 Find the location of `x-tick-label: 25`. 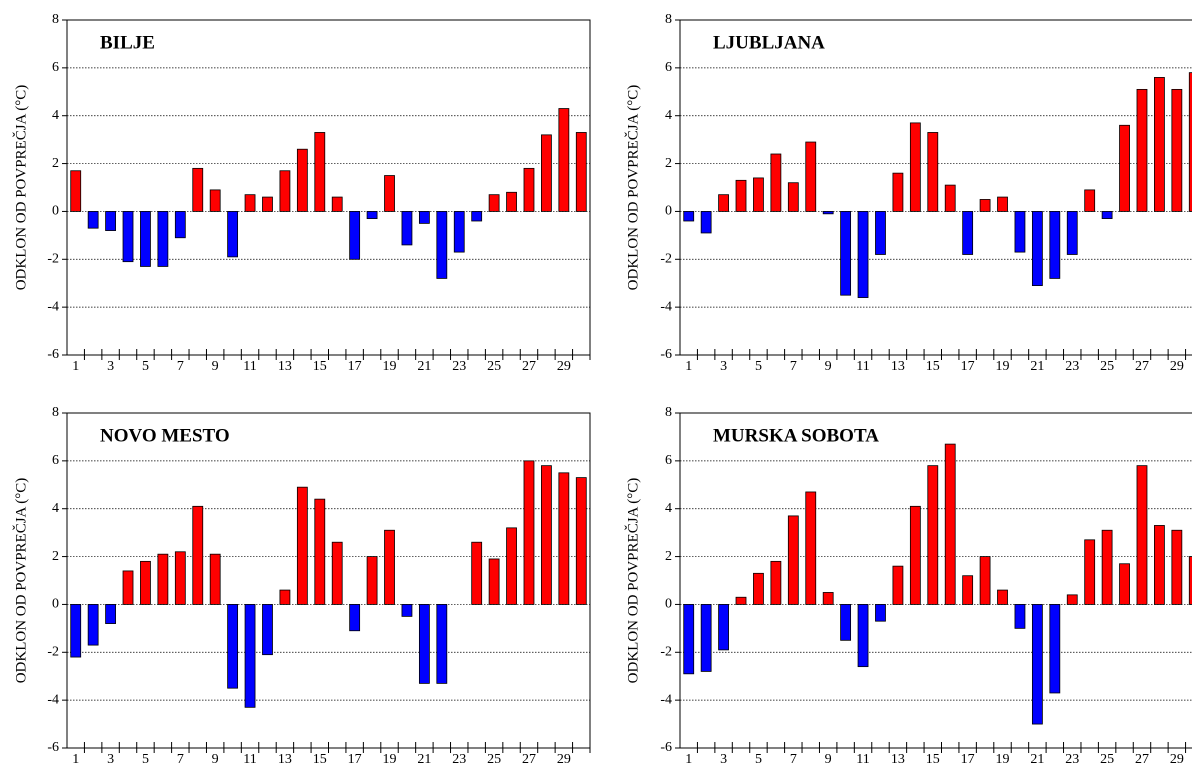

x-tick-label: 25 is located at coordinates (1107, 366).